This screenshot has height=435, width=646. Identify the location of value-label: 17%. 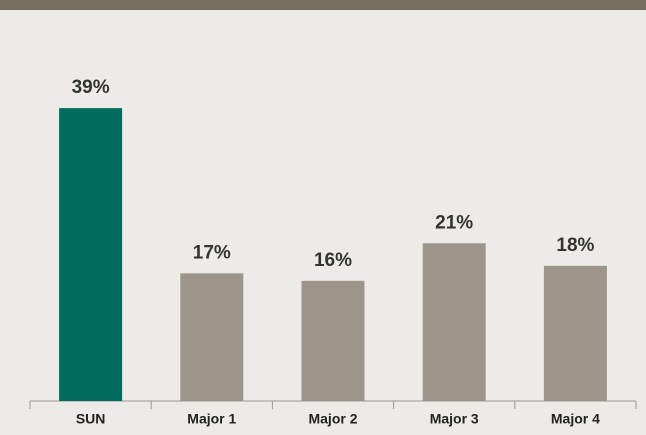
(212, 252).